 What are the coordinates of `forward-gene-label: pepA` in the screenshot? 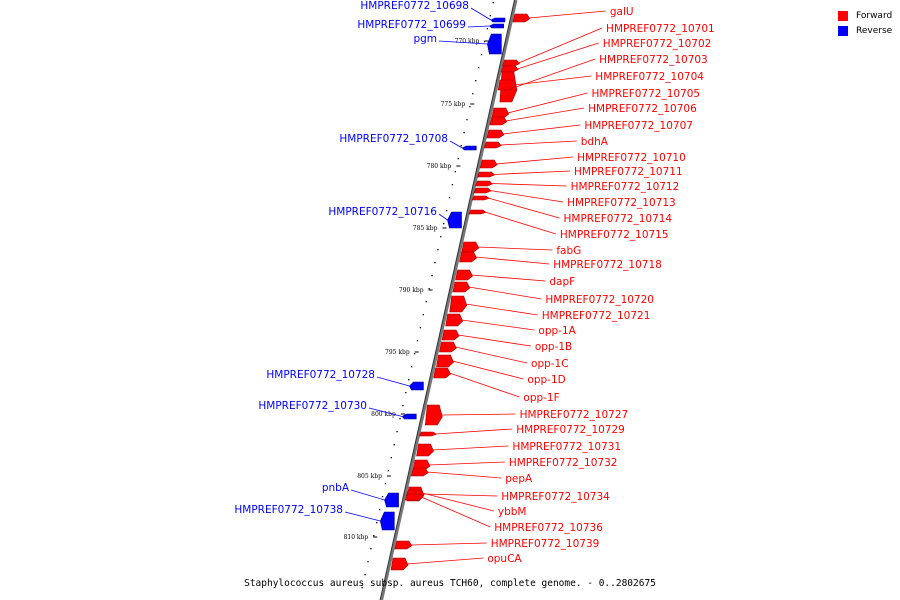 It's located at (519, 479).